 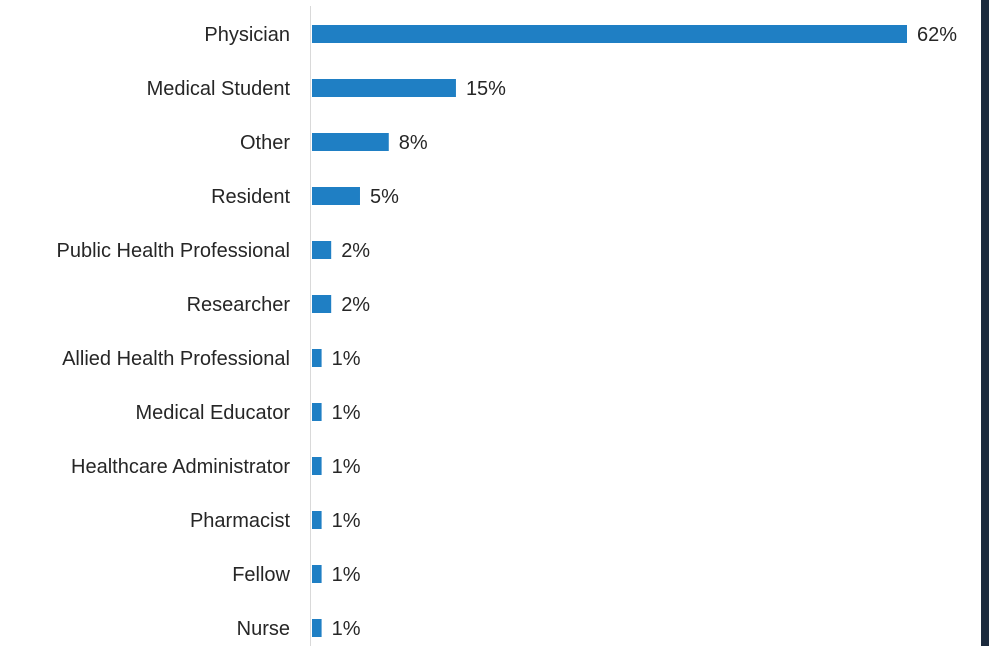 What do you see at coordinates (317, 520) in the screenshot?
I see `bar-pharmacist` at bounding box center [317, 520].